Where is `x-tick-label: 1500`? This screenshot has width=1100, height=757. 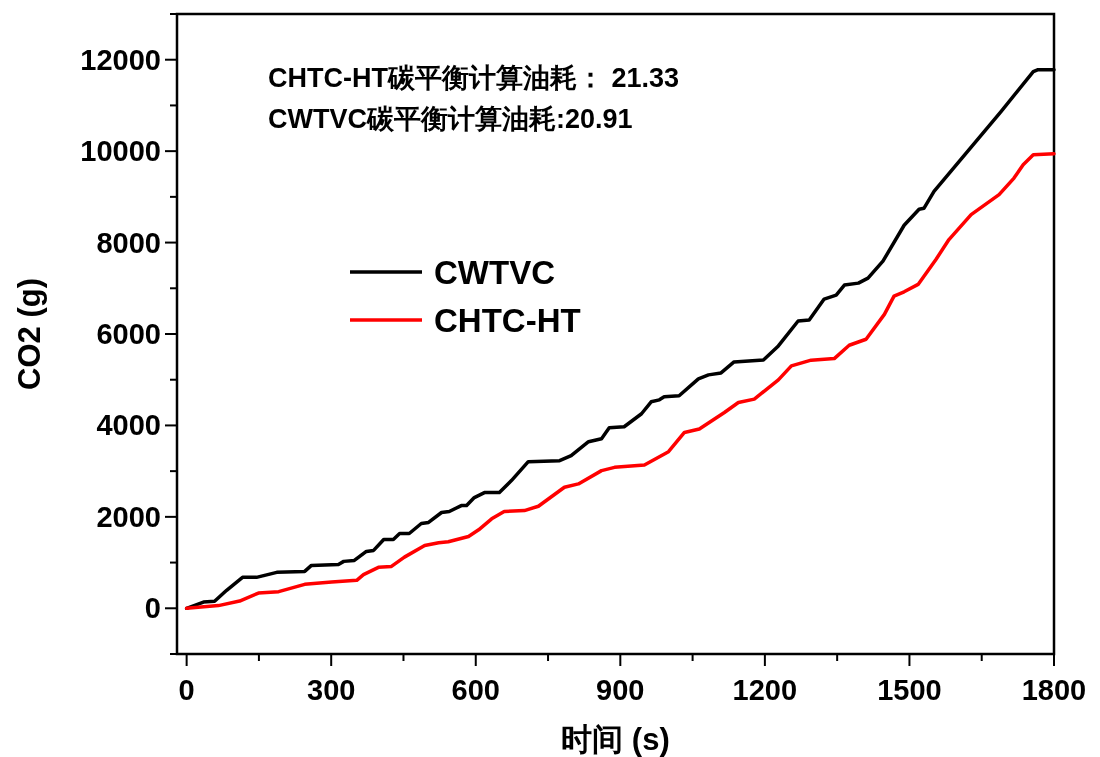
x-tick-label: 1500 is located at coordinates (909, 690).